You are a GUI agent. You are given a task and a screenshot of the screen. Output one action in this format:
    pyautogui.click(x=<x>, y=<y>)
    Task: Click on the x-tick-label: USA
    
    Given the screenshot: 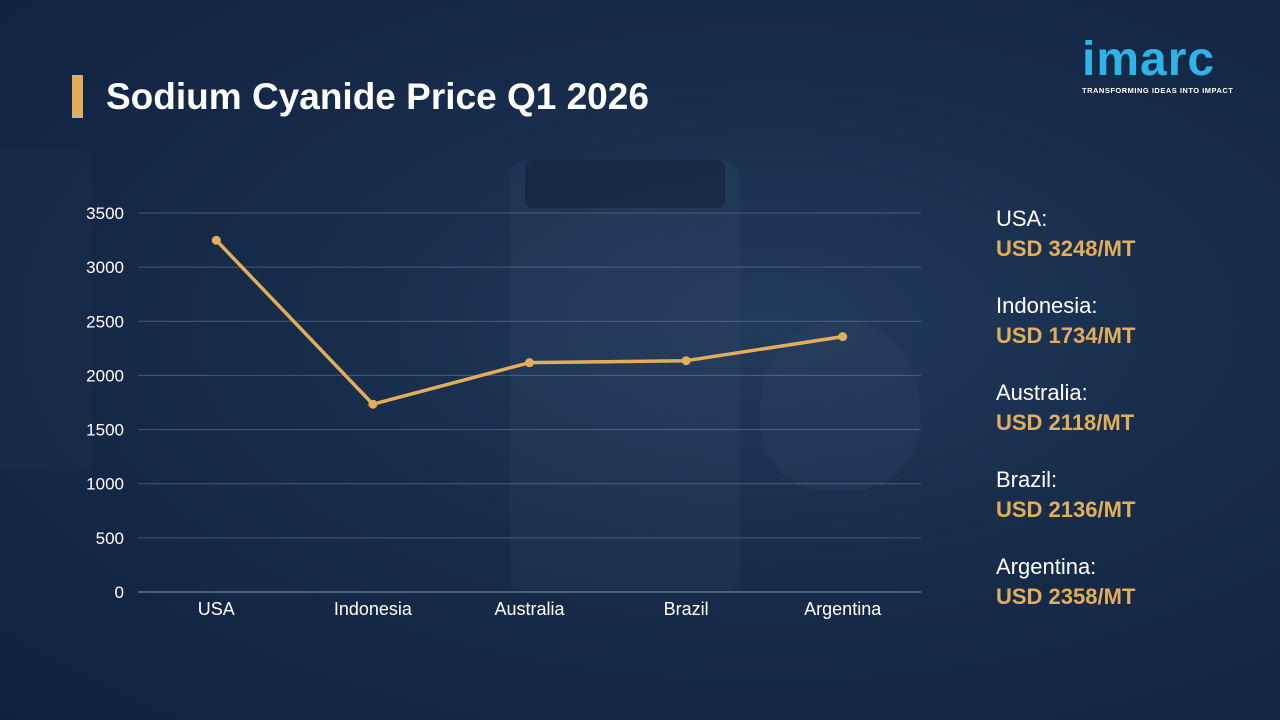 What is the action you would take?
    pyautogui.click(x=216, y=609)
    